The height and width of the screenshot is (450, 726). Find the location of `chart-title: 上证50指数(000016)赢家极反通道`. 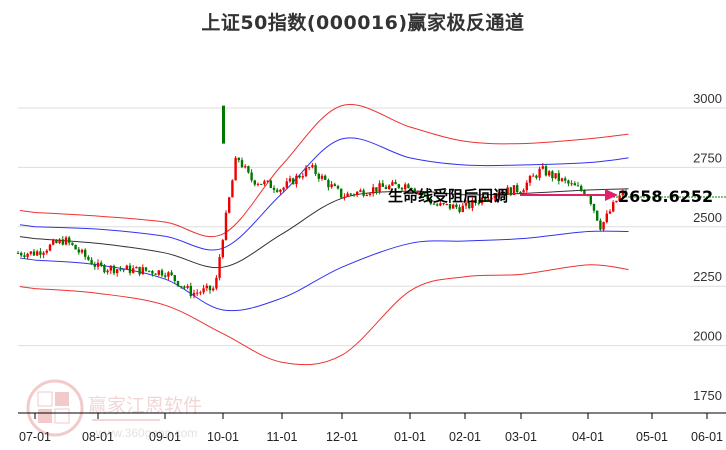

chart-title: 上证50指数(000016)赢家极反通道 is located at coordinates (363, 23).